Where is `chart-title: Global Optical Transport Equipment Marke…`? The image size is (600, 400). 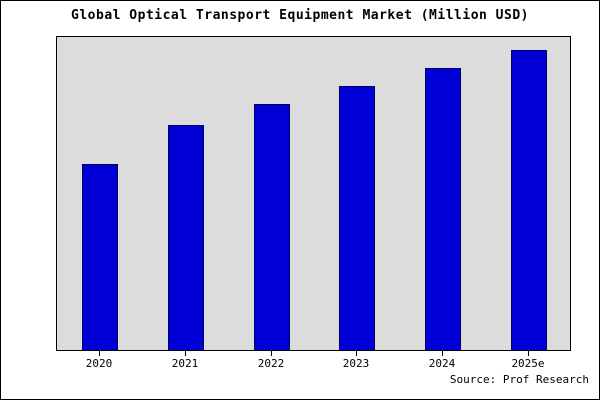
chart-title: Global Optical Transport Equipment Marke… is located at coordinates (300, 15).